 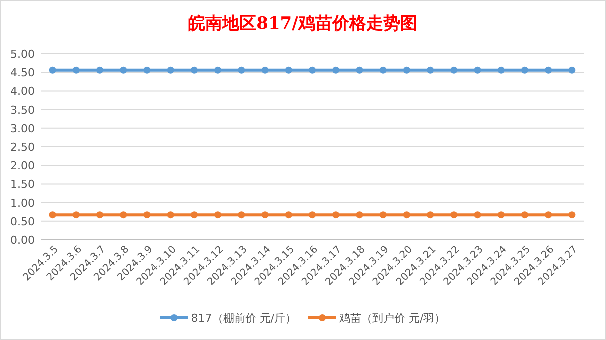 What do you see at coordinates (22, 147) in the screenshot?
I see `y-tick-label: 2.50` at bounding box center [22, 147].